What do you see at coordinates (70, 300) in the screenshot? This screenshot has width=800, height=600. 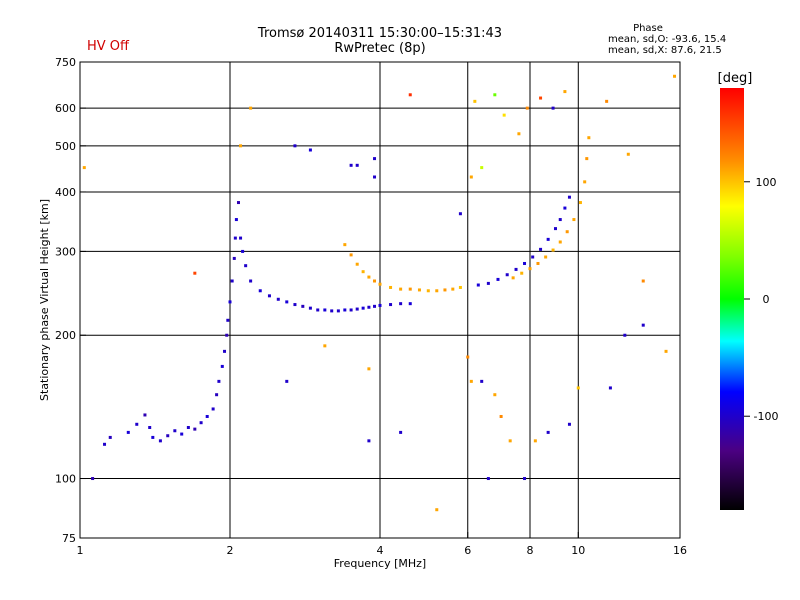 I see `y-tick-labels: 75 100 200 300 400 500 600 750` at bounding box center [70, 300].